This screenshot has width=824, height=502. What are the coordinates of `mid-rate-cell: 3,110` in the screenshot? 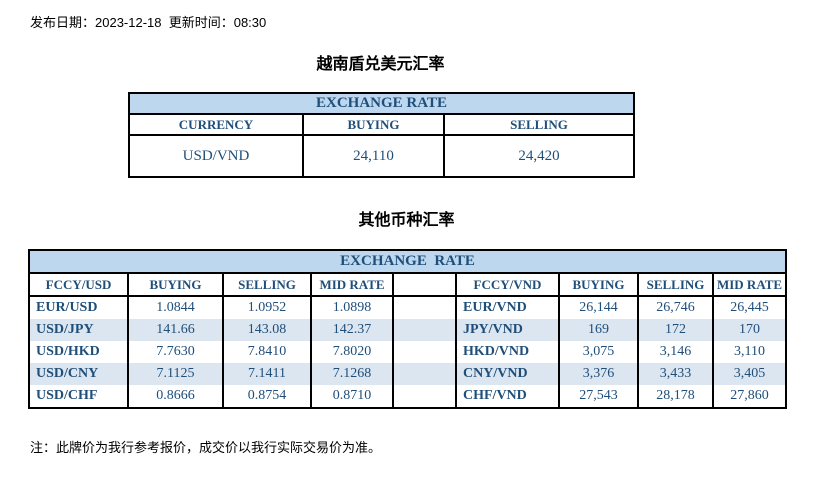 It's located at (749, 352).